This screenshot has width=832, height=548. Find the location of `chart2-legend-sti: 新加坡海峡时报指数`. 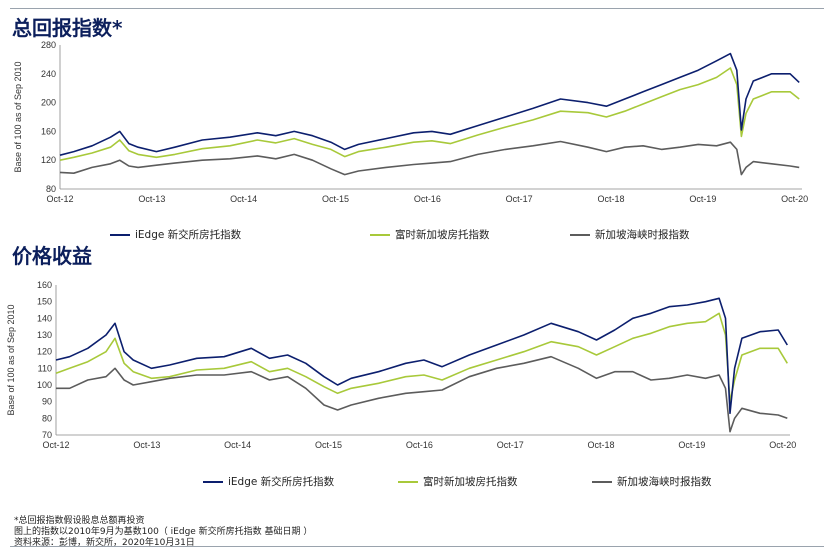

chart2-legend-sti: 新加坡海峡时报指数 is located at coordinates (652, 481).